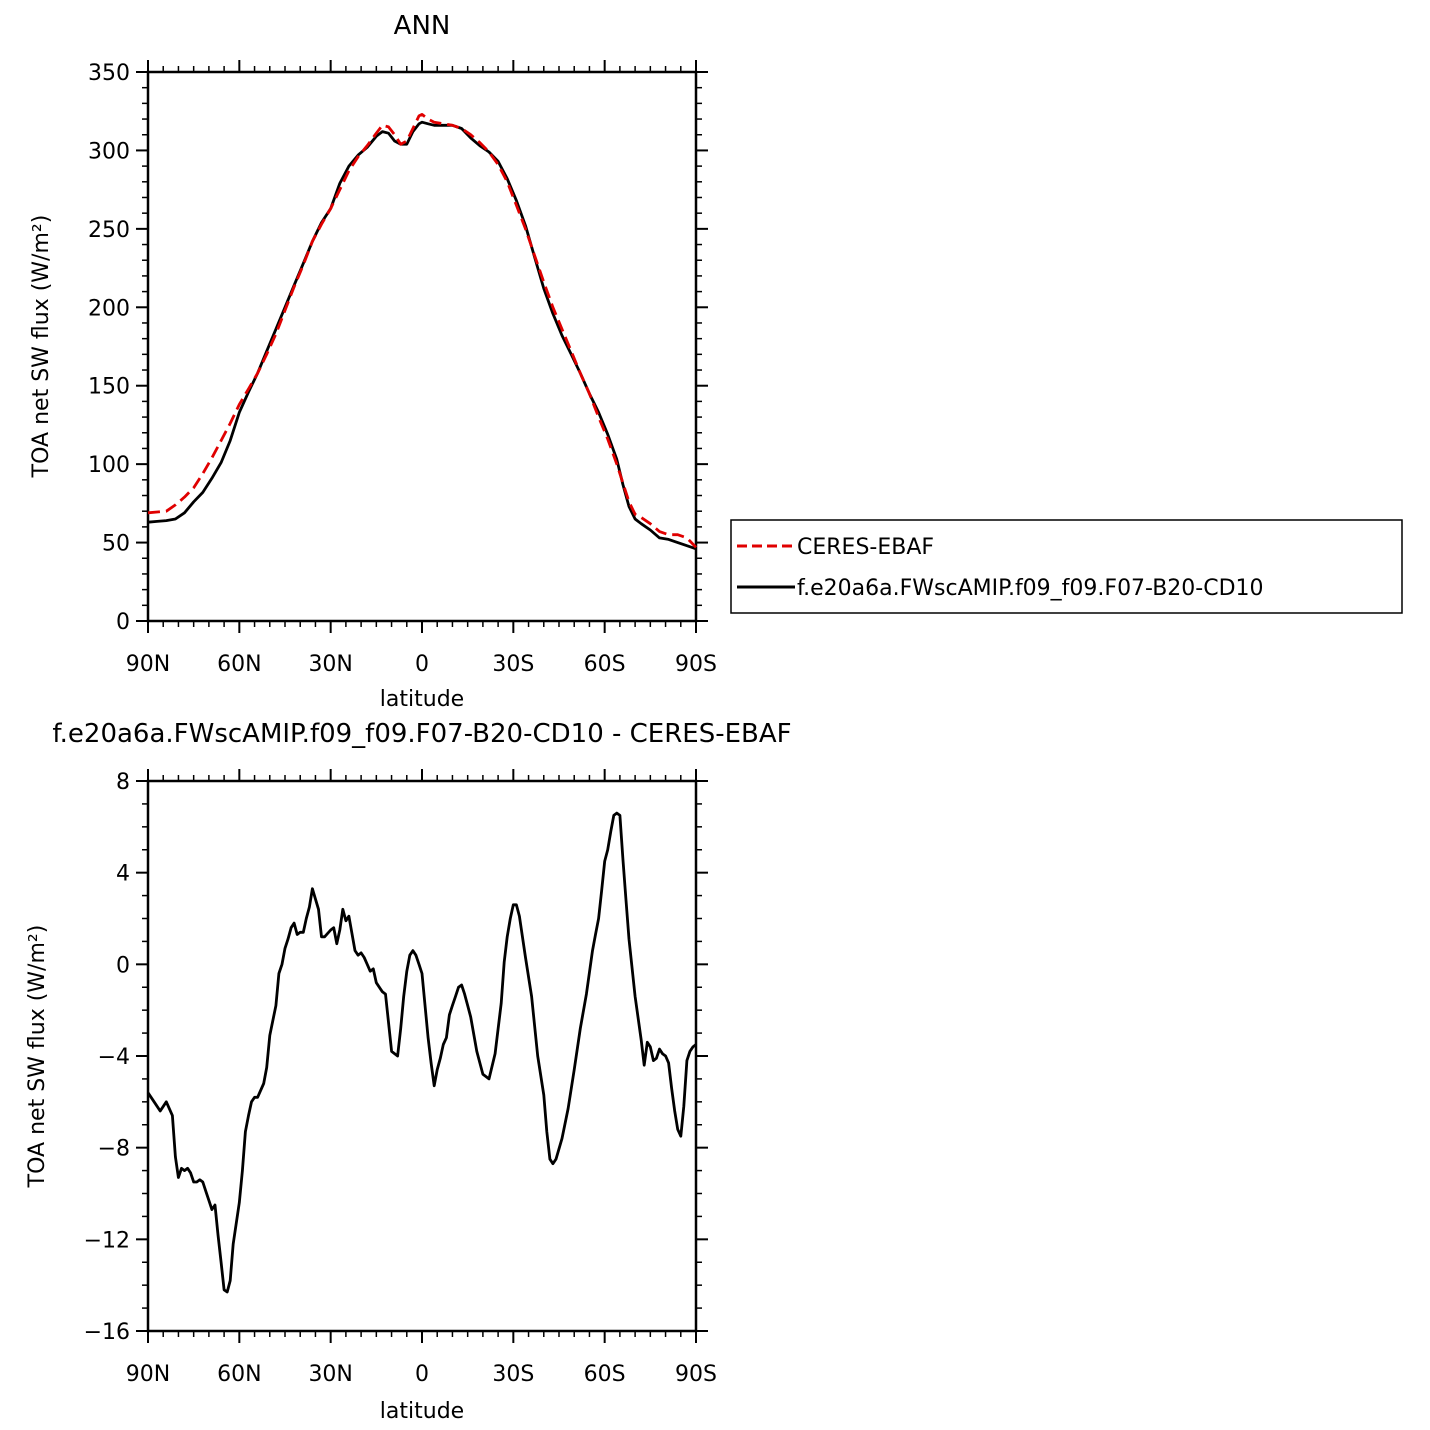 This screenshot has width=1430, height=1430. Describe the element at coordinates (513, 664) in the screenshot. I see `flux-plot-x-tick-label: 30S` at that location.